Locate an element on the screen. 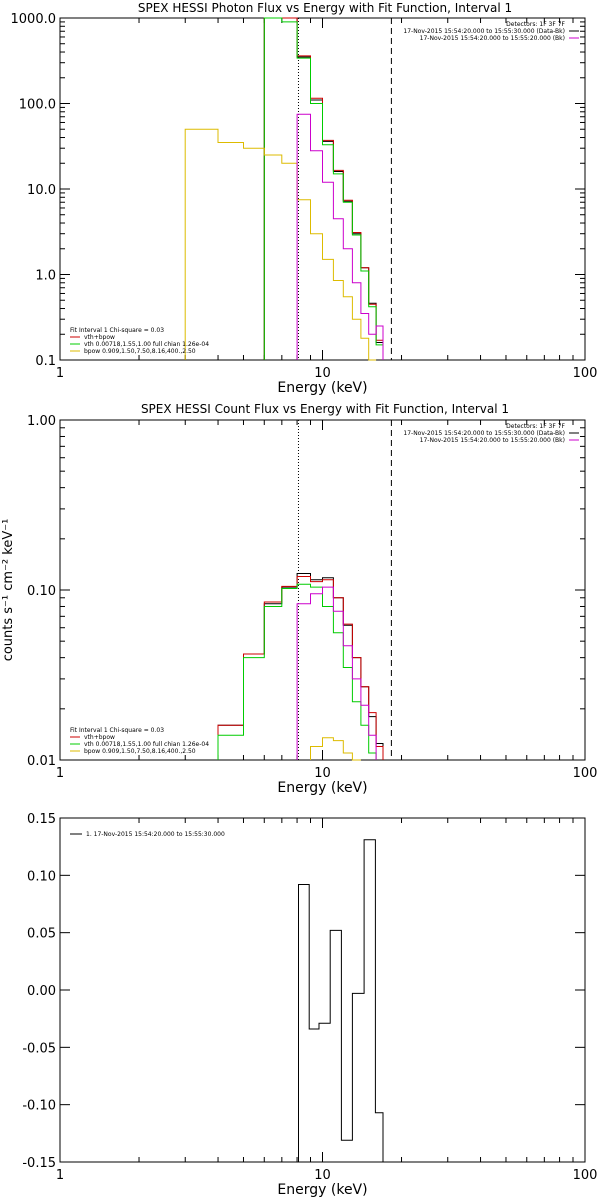 This screenshot has height=1200, width=600. y-tick-label: 1.0 is located at coordinates (45, 276).